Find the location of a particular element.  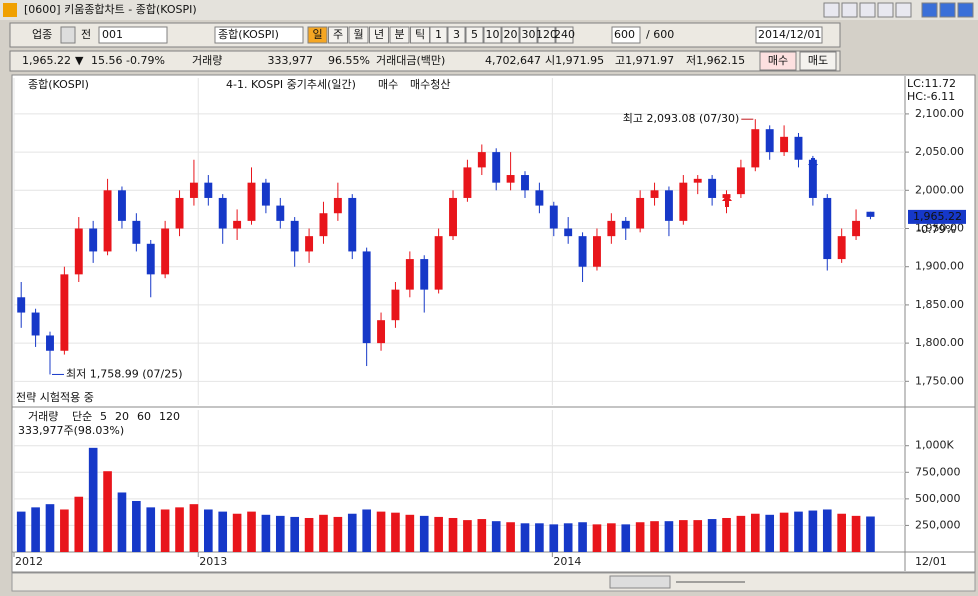

y-tick-label: 750,000 is located at coordinates (938, 471).